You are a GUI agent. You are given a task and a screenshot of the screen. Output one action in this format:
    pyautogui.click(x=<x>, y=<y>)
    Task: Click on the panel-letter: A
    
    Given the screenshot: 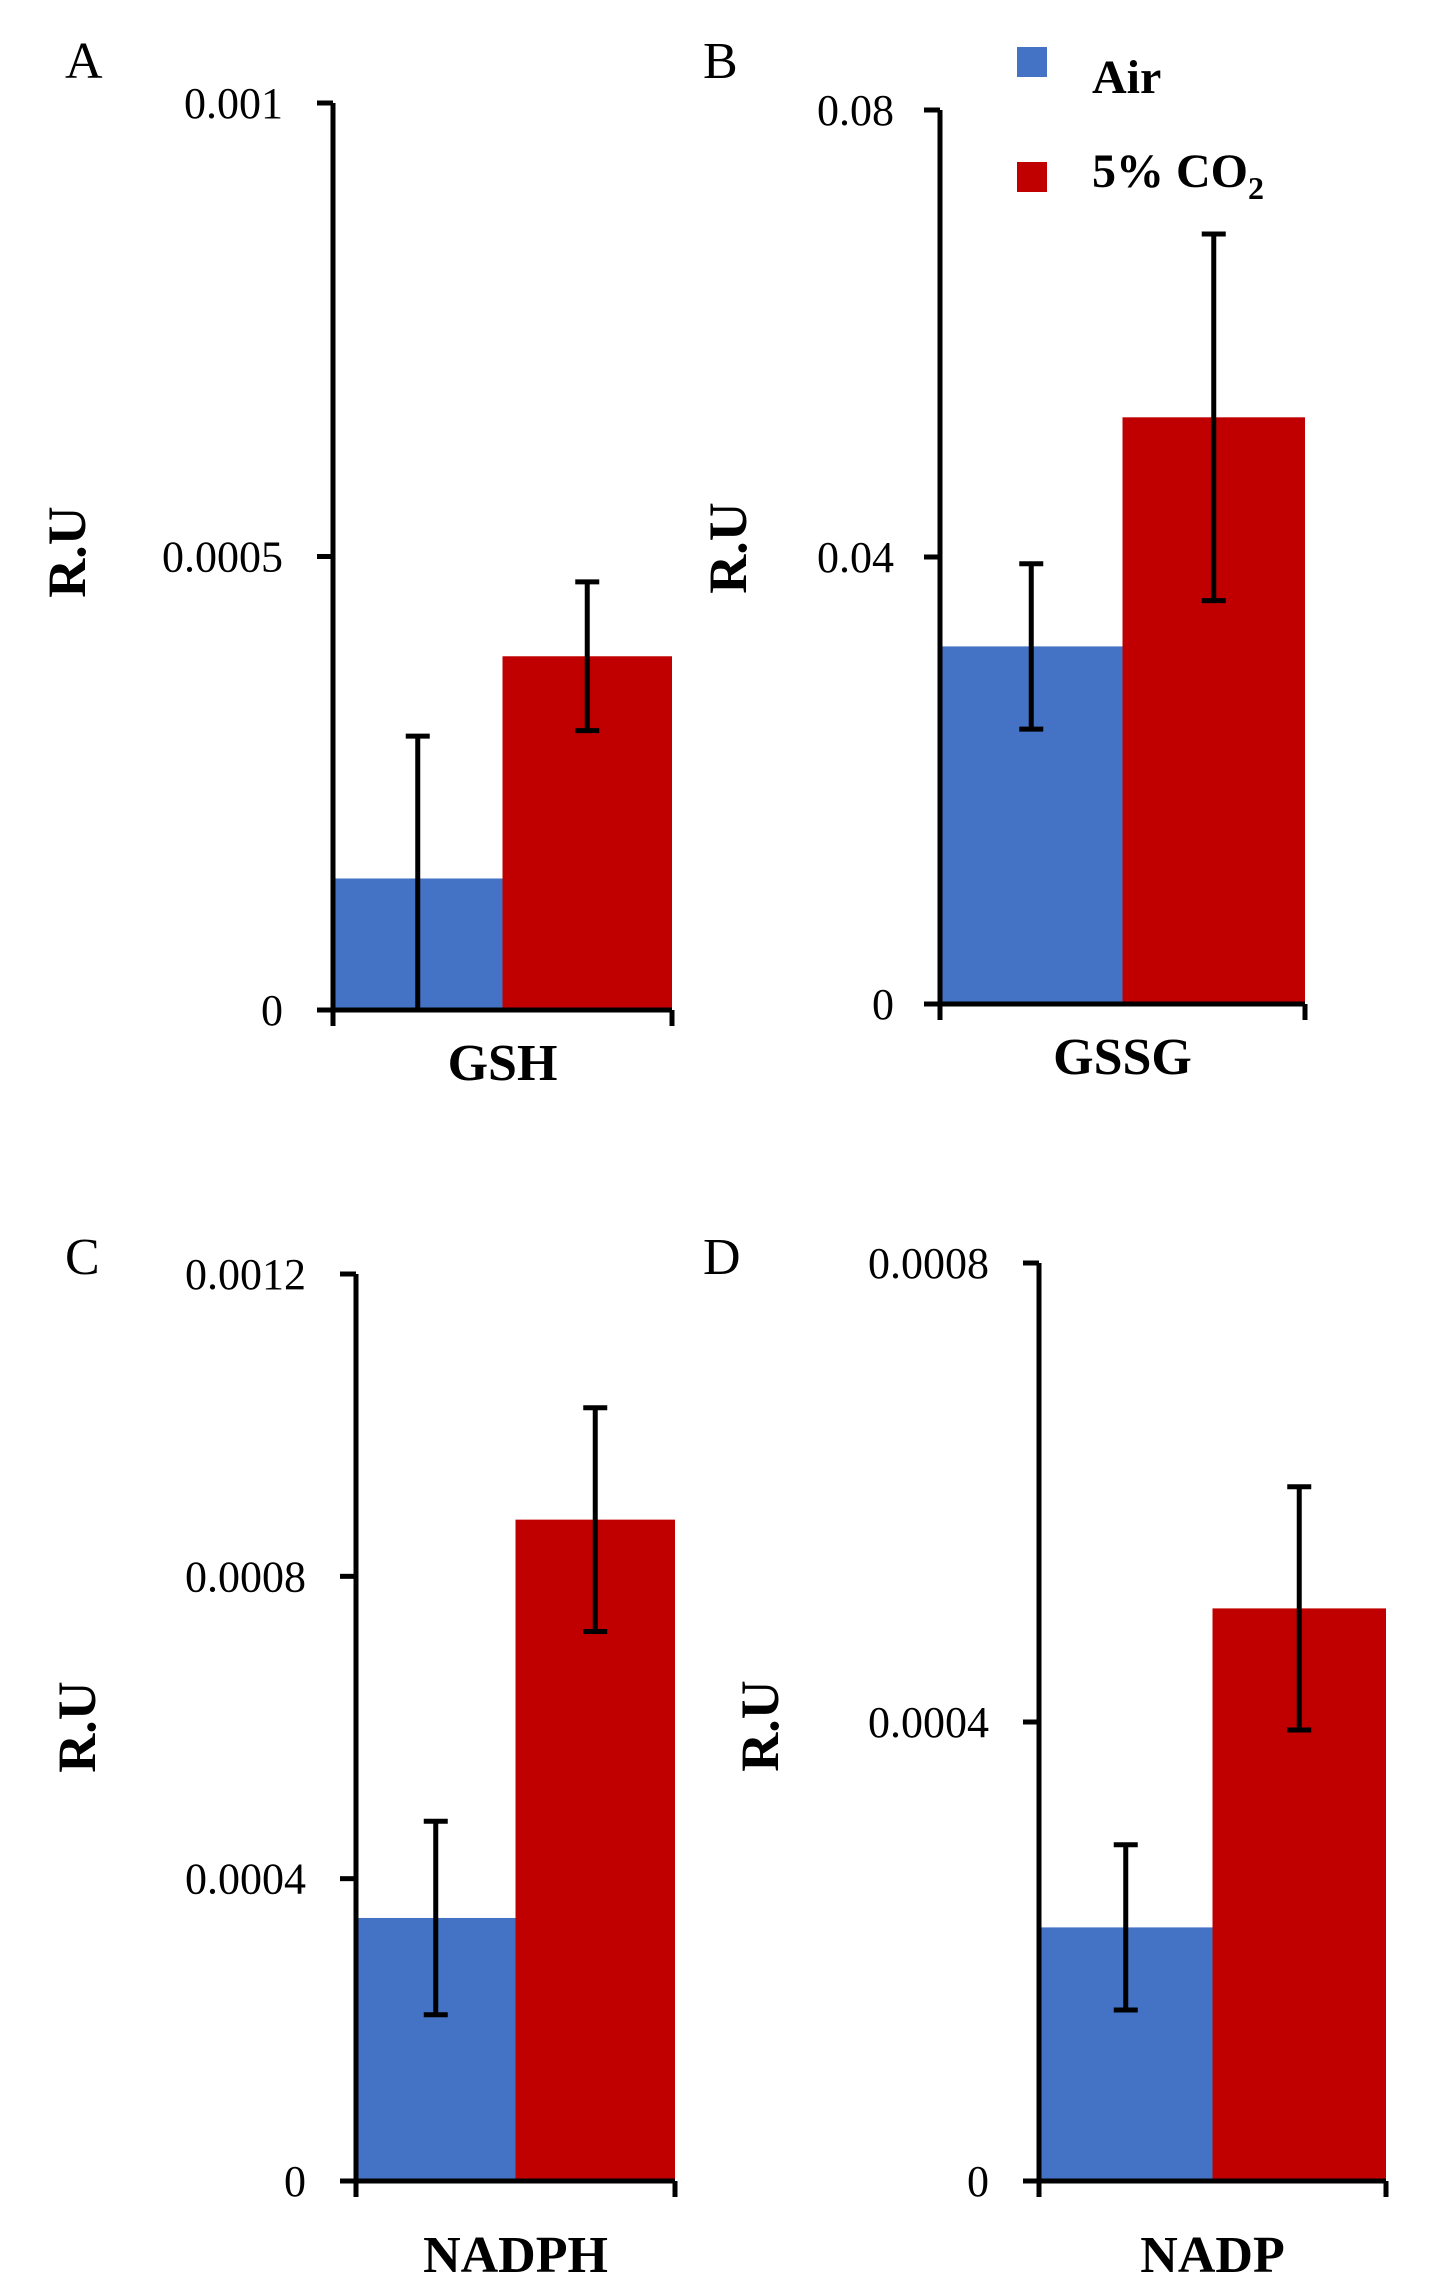 What is the action you would take?
    pyautogui.click(x=84, y=61)
    